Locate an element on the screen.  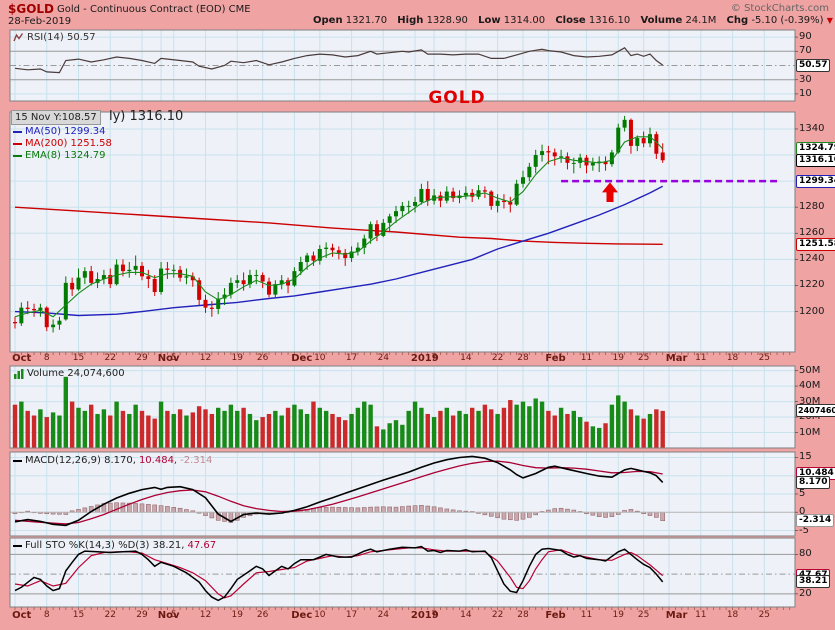
x-axis-day-label: 8 is located at coordinates (46, 358).